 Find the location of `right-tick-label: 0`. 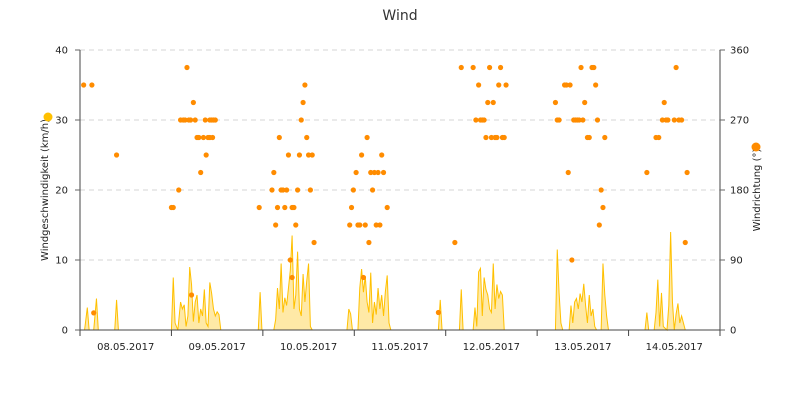

right-tick-label: 0 is located at coordinates (733, 331).